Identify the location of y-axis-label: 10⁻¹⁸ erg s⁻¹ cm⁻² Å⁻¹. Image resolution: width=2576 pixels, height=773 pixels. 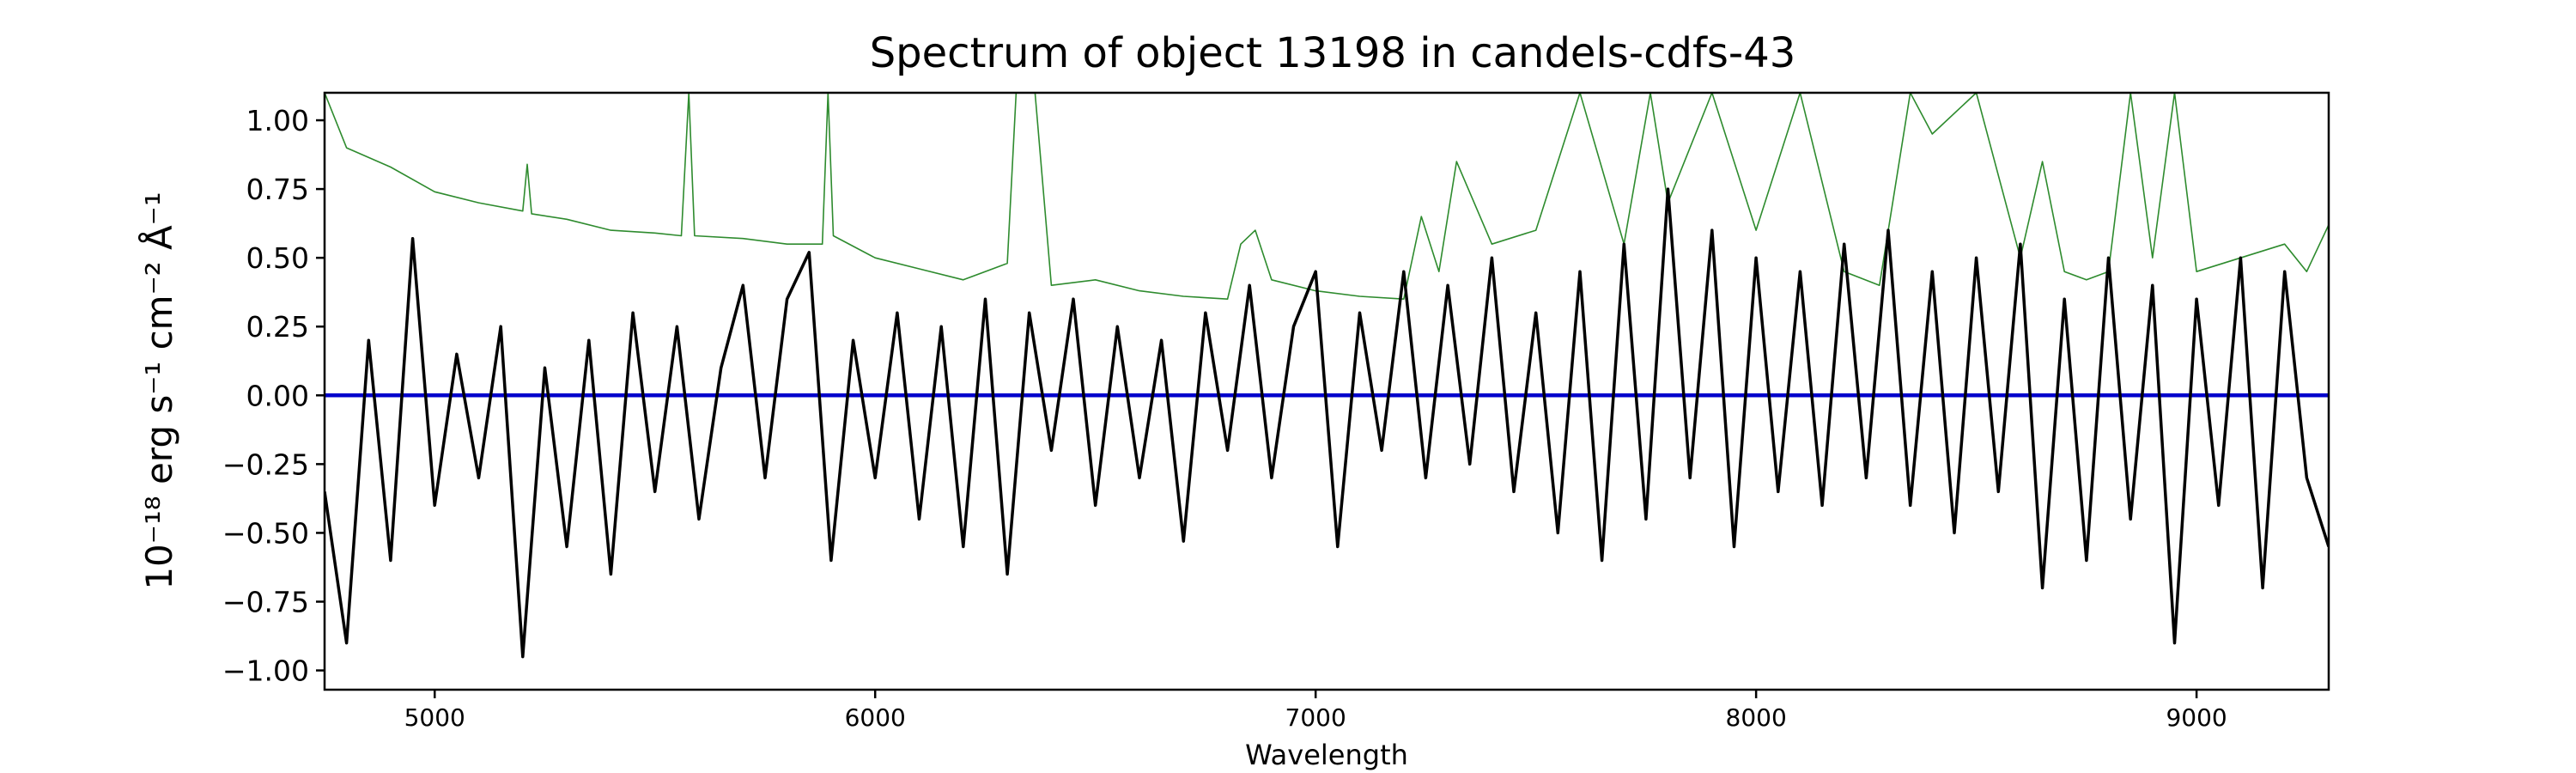
(159, 390).